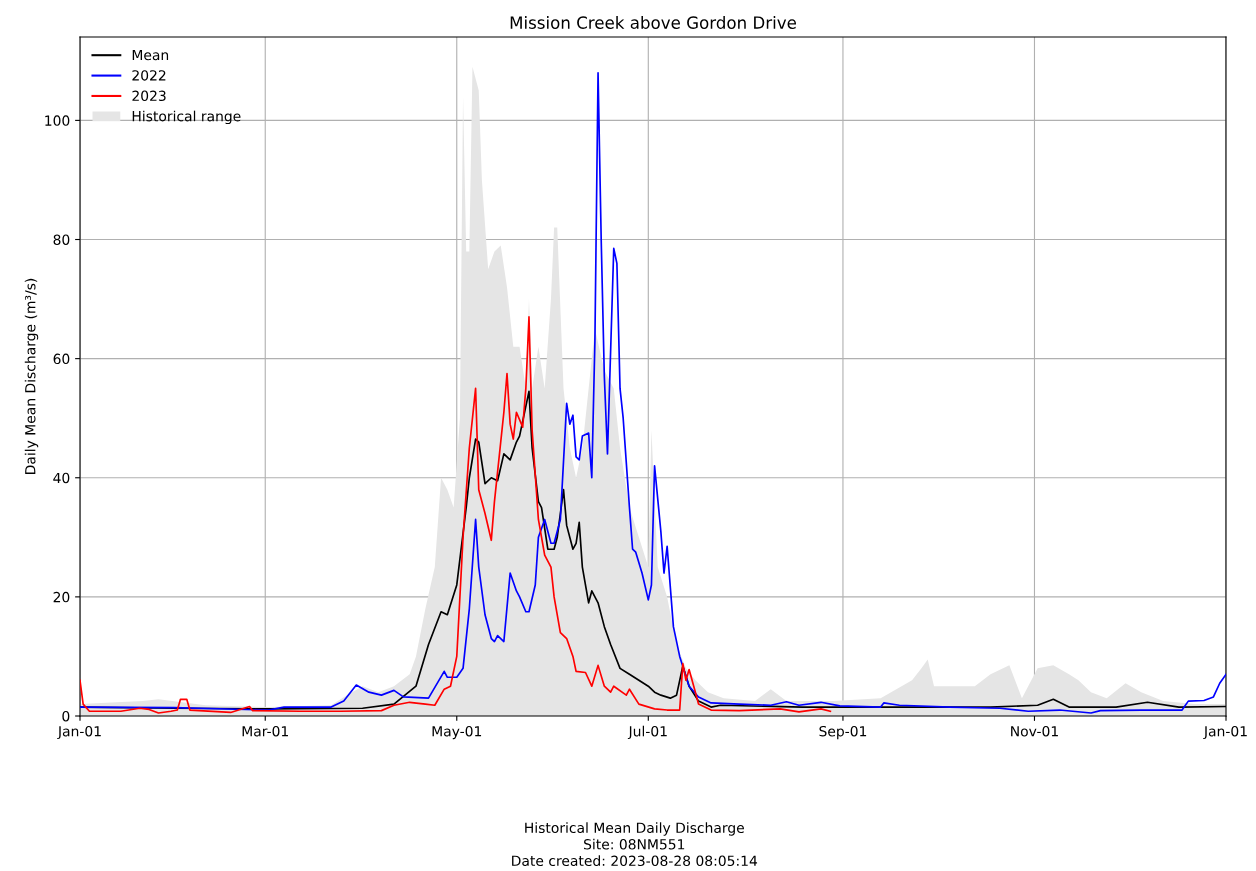 The height and width of the screenshot is (871, 1256). Describe the element at coordinates (634, 829) in the screenshot. I see `text: Historical Mean Daily Discharge` at that location.